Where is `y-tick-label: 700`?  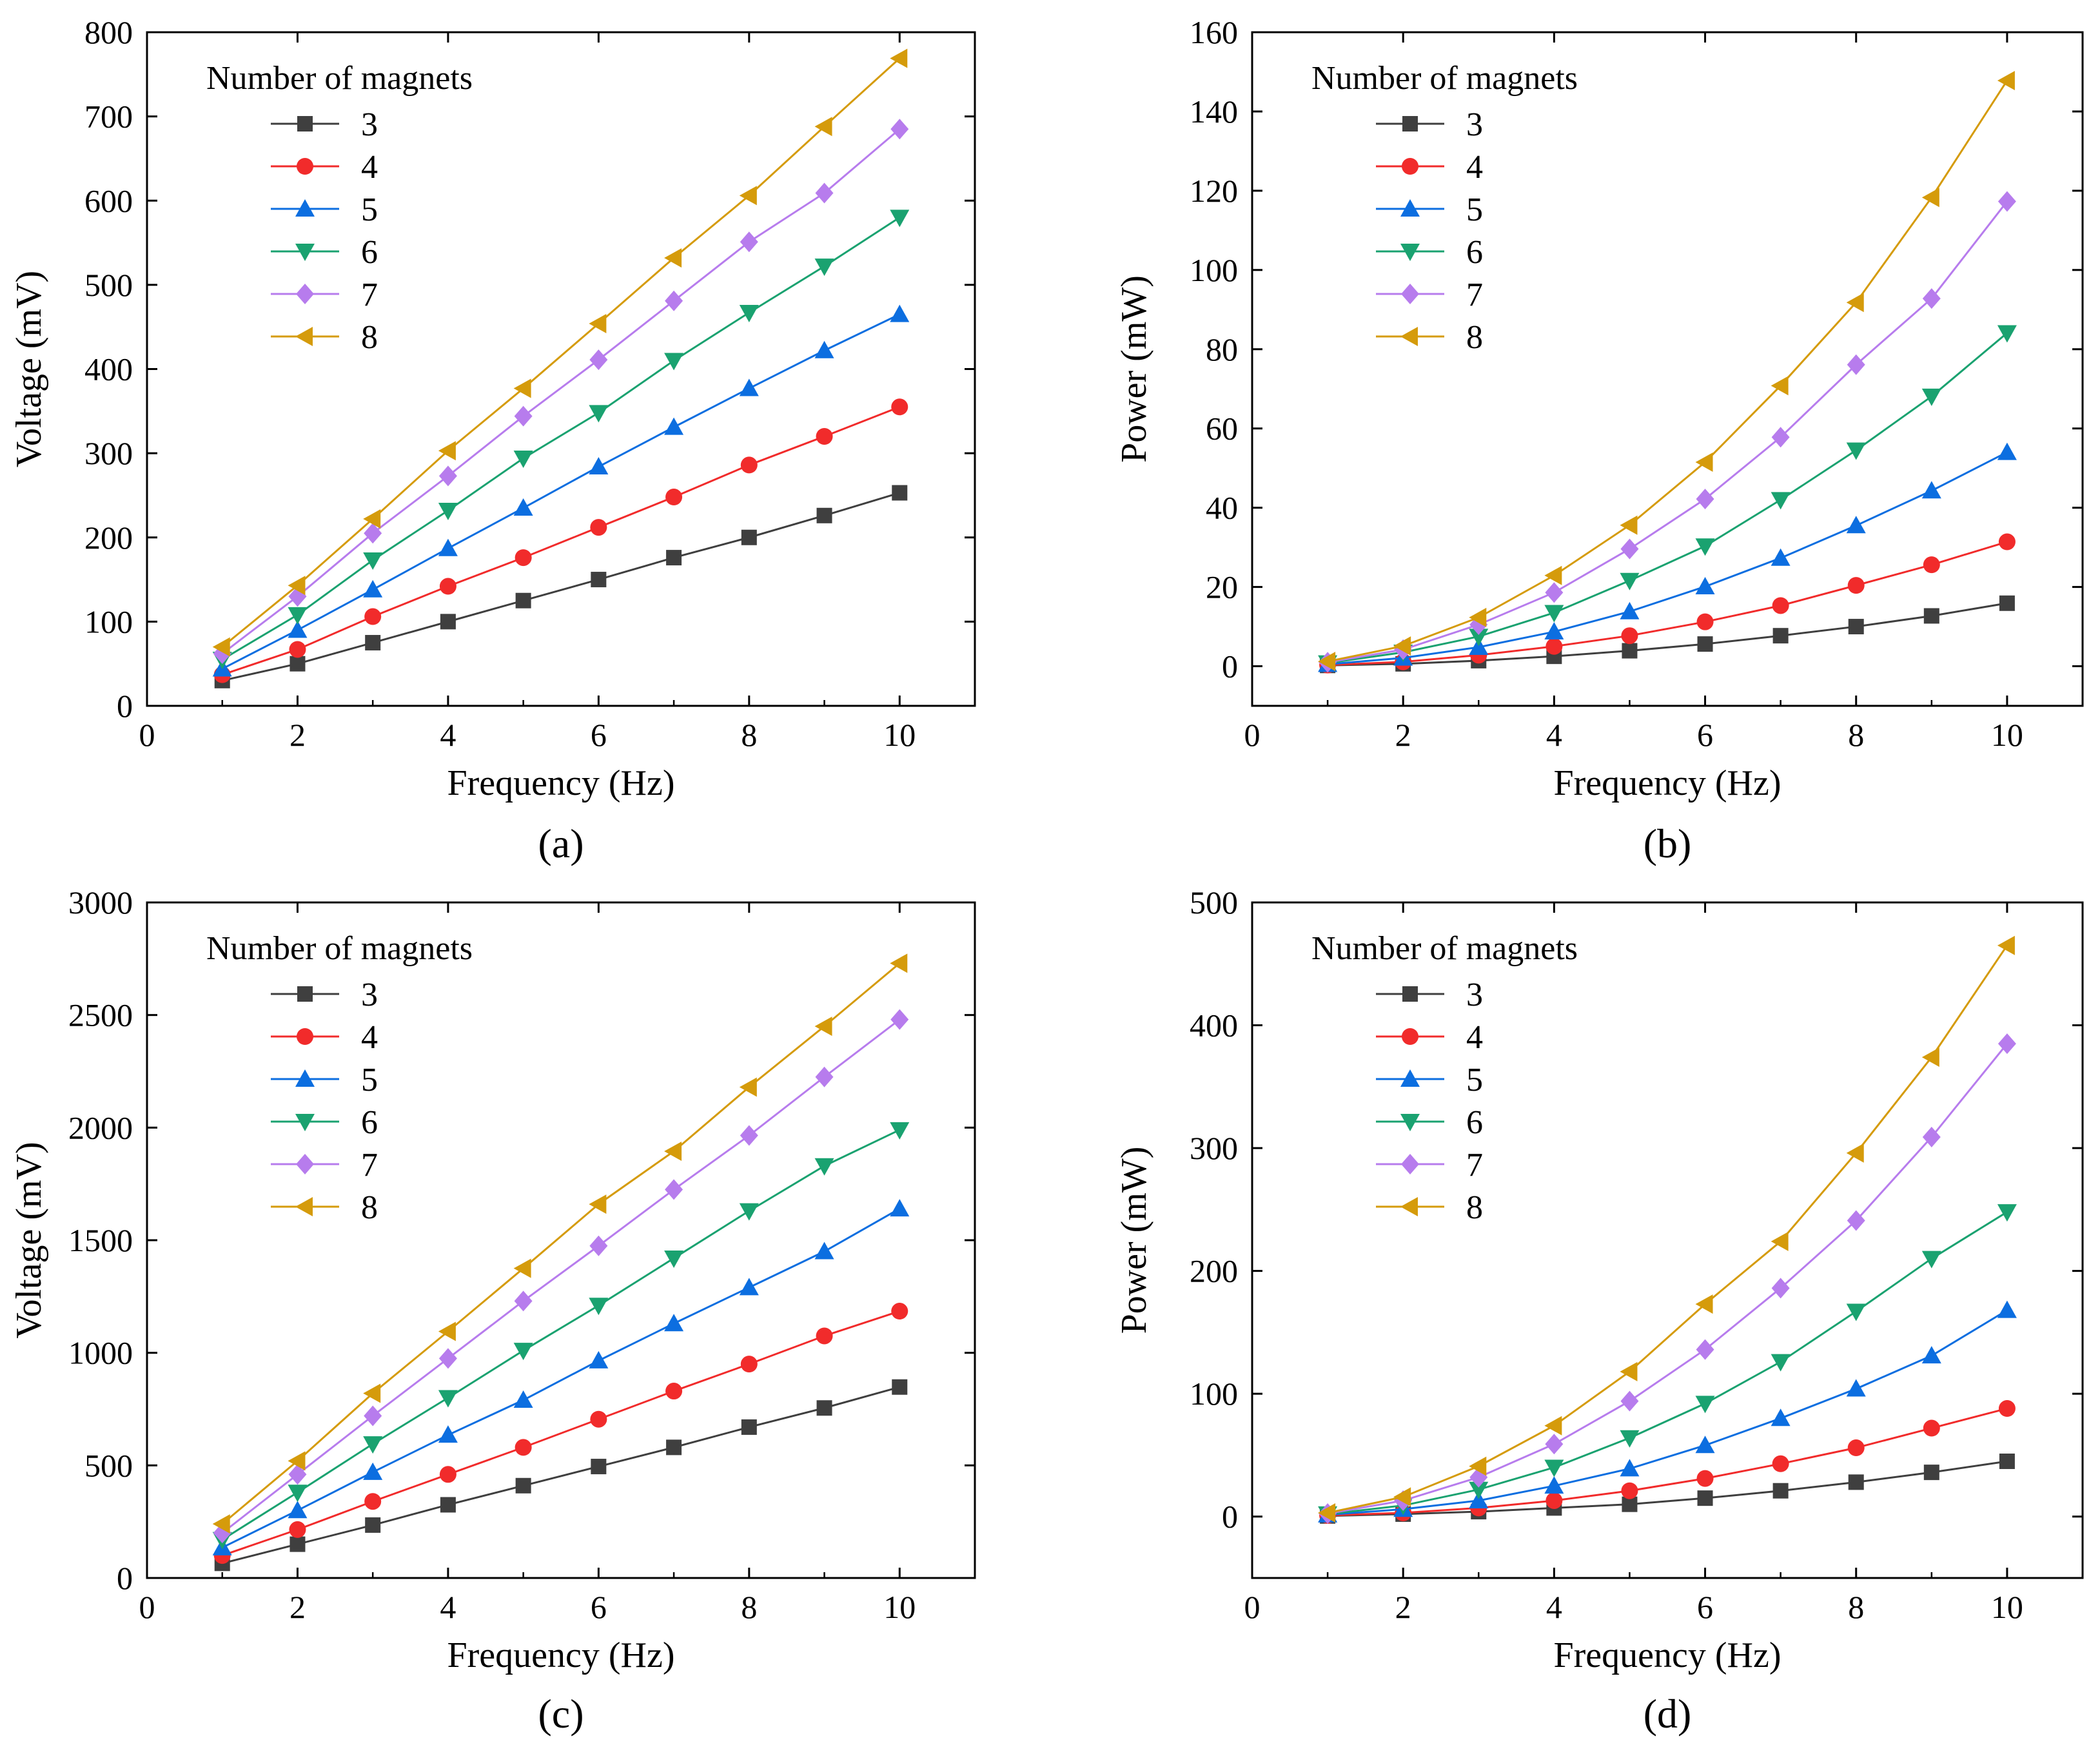 y-tick-label: 700 is located at coordinates (109, 117).